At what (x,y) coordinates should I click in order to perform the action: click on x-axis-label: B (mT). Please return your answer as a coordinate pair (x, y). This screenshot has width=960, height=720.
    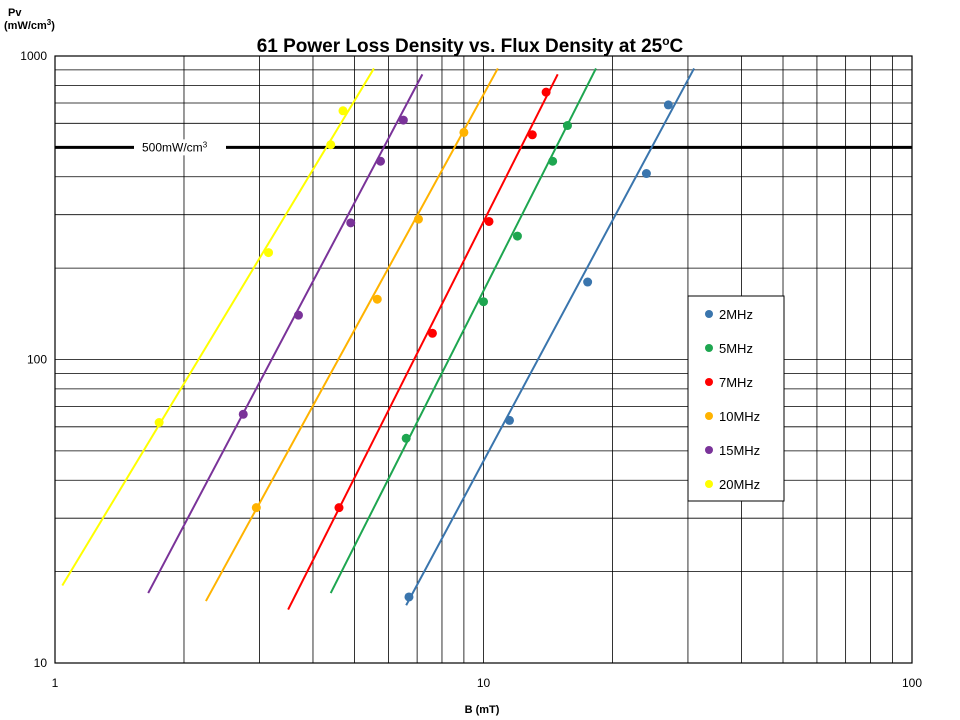
    Looking at the image, I should click on (482, 710).